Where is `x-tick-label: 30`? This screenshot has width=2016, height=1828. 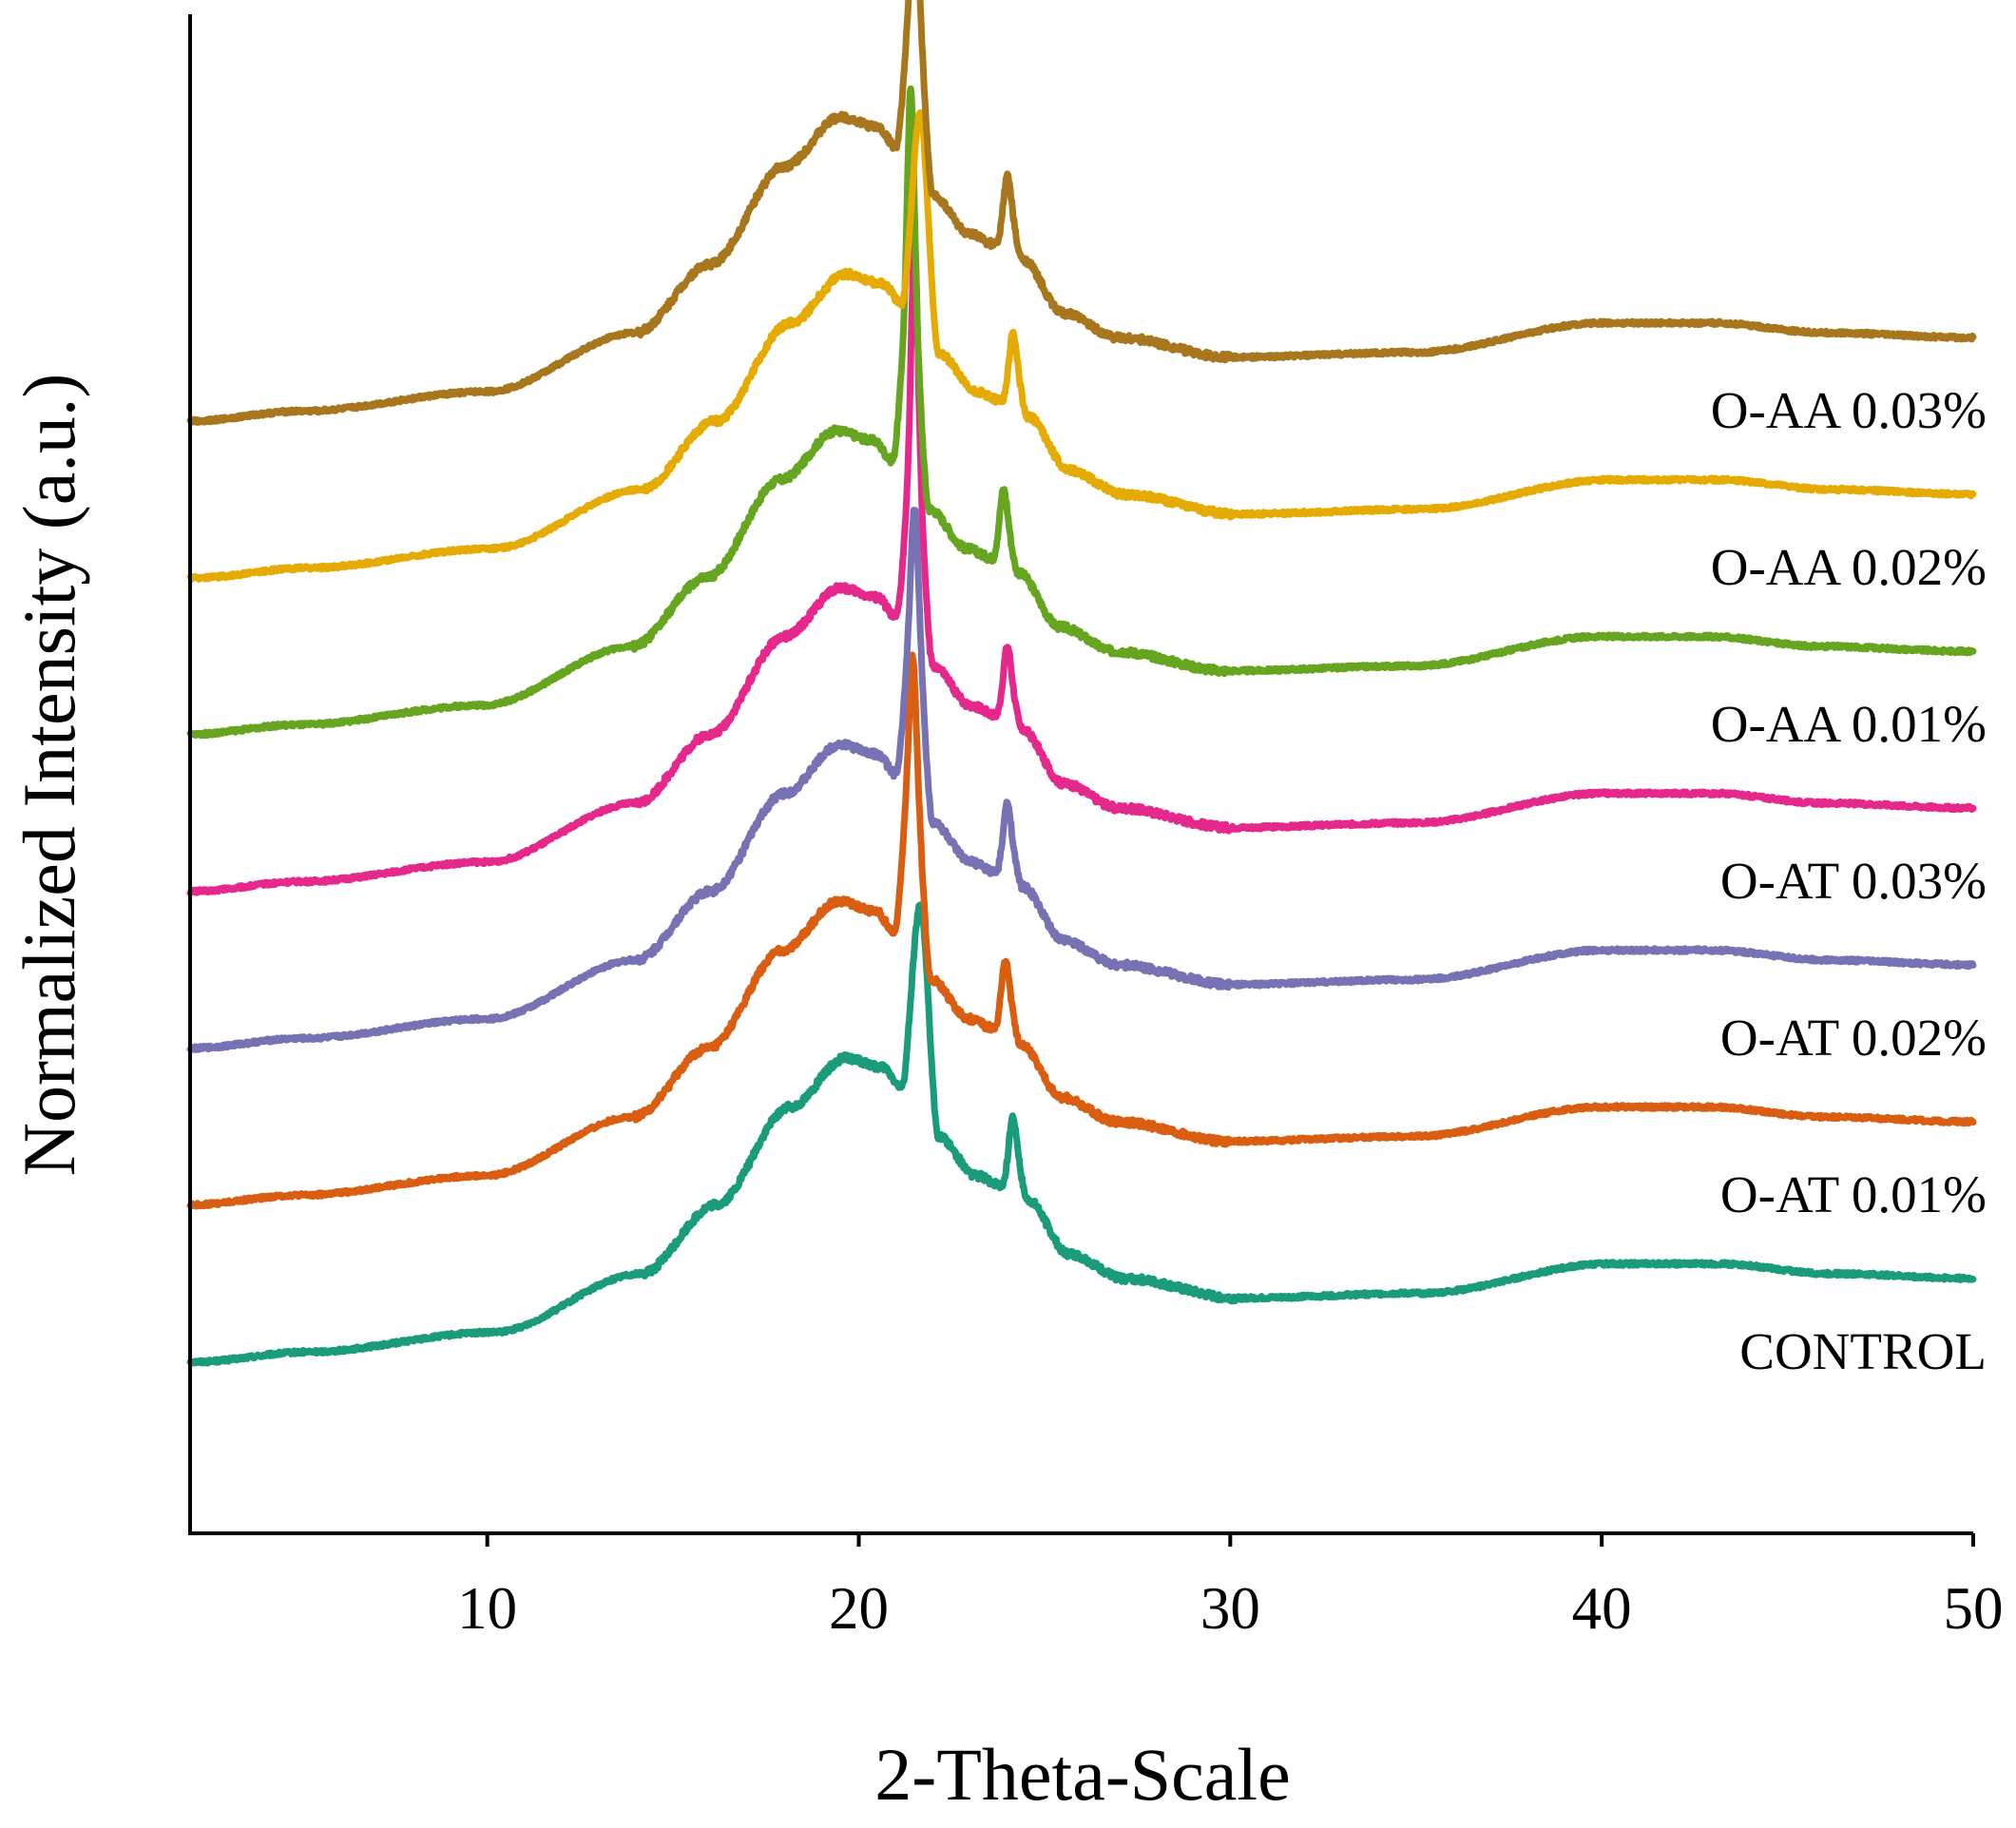
x-tick-label: 30 is located at coordinates (1230, 1608).